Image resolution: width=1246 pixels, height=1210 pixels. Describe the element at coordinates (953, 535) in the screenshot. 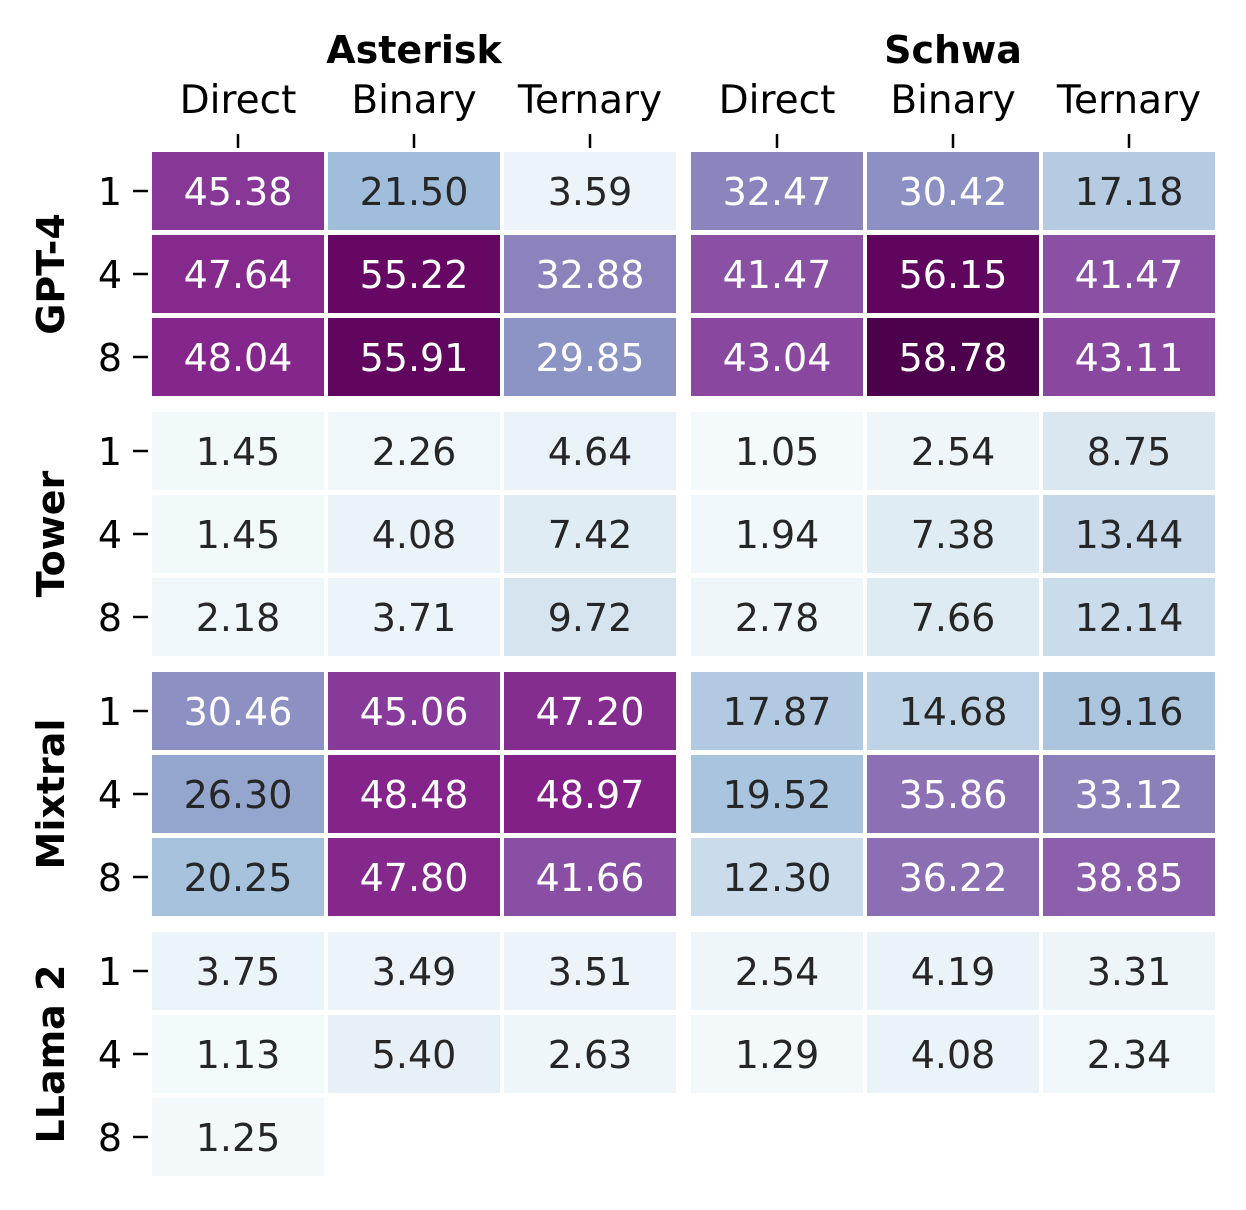

I see `cell-value-label: 7.38` at that location.